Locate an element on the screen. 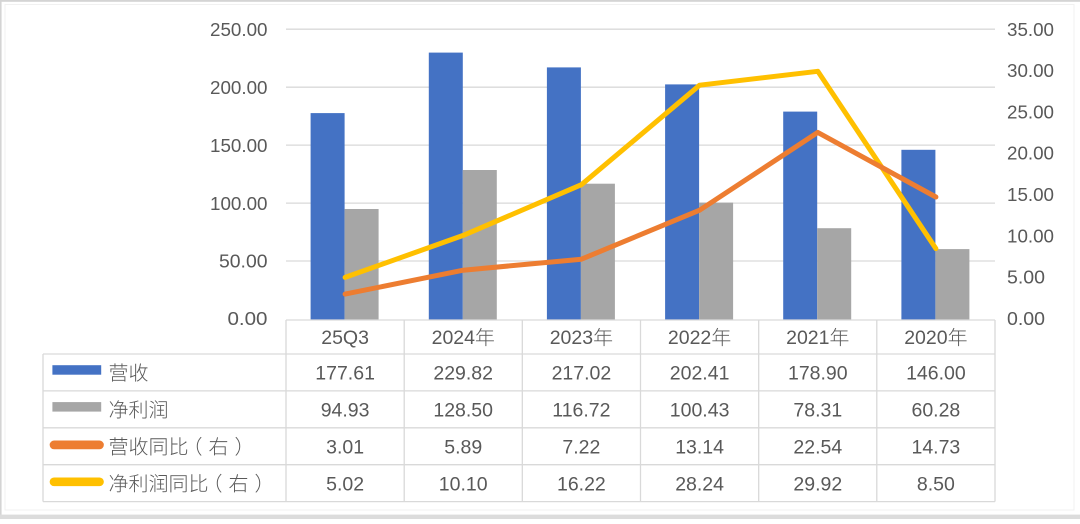  svg-text: 15.00 is located at coordinates (1030, 194).